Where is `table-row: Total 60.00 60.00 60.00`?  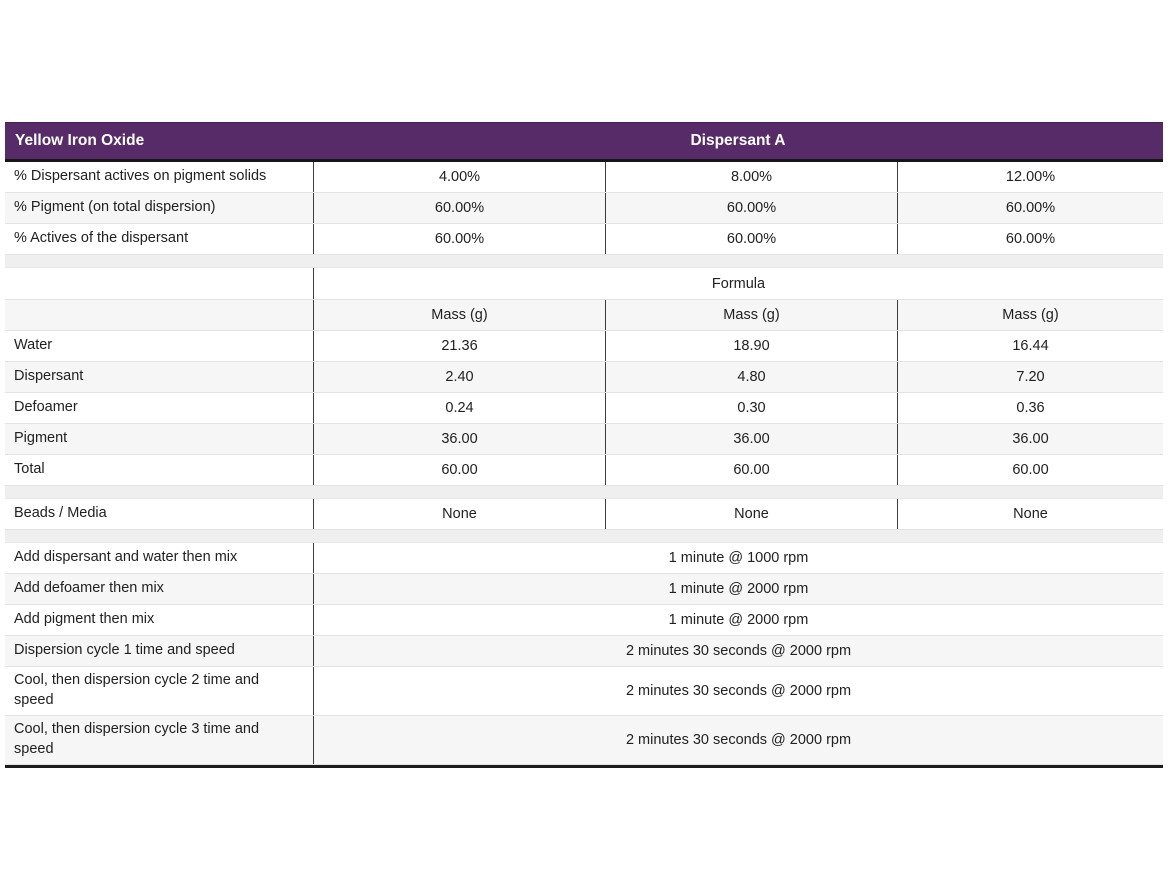 table-row: Total 60.00 60.00 60.00 is located at coordinates (584, 470).